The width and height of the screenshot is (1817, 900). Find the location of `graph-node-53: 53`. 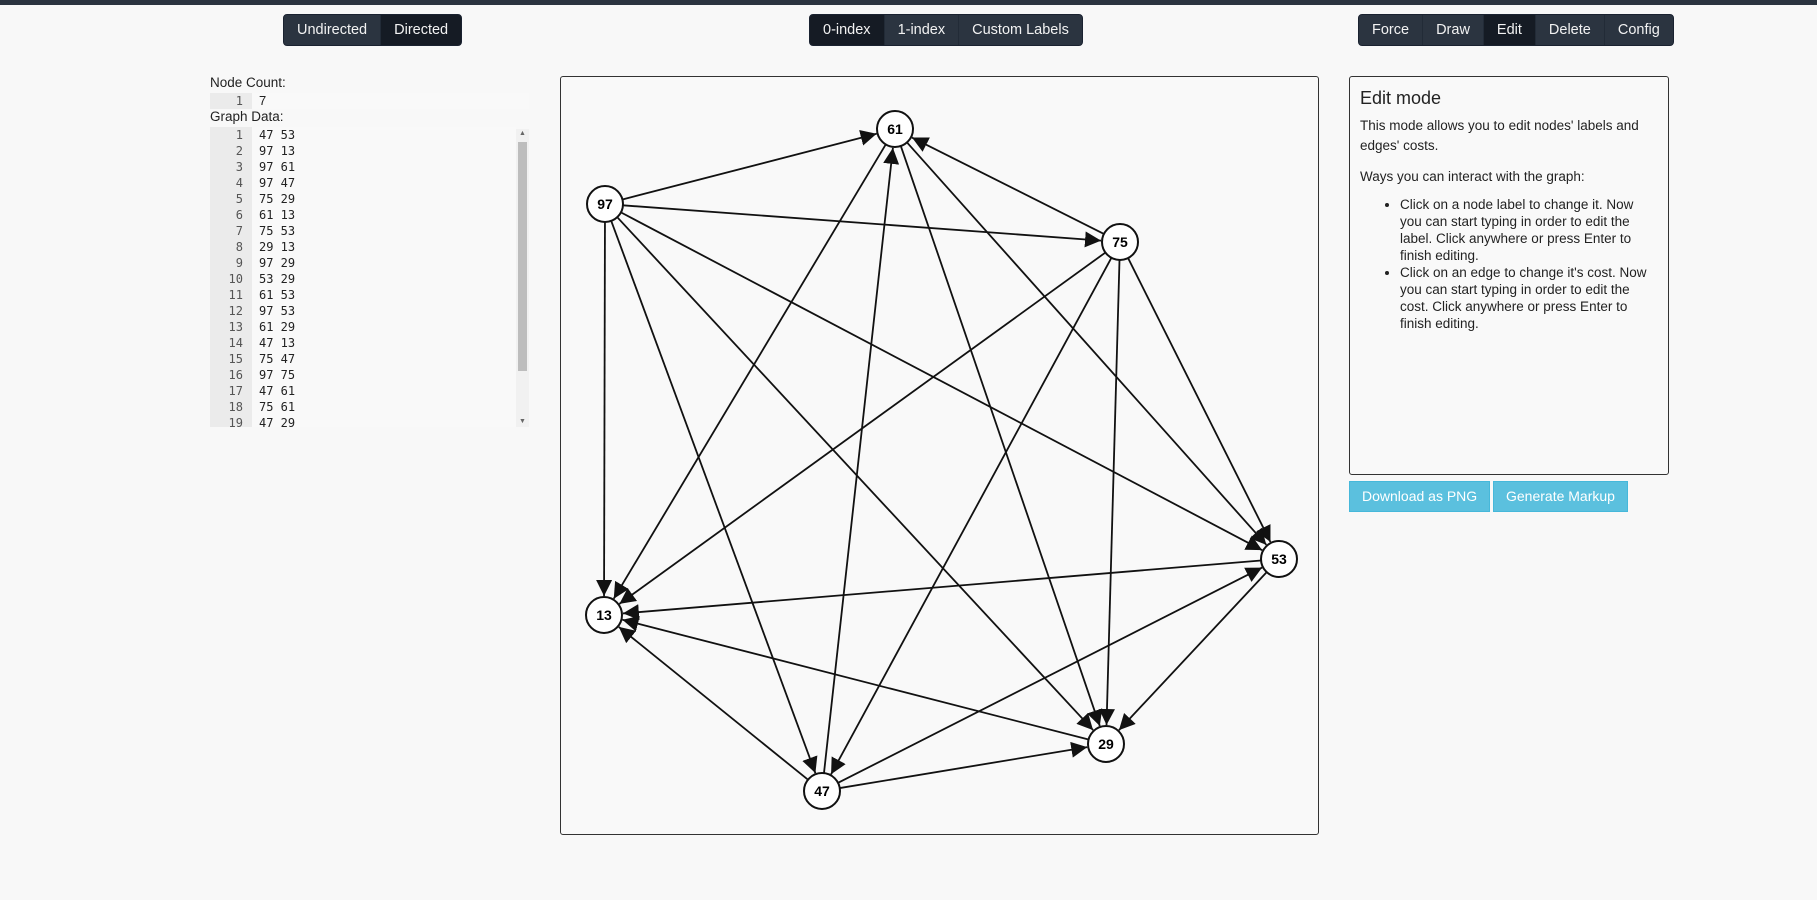

graph-node-53: 53 is located at coordinates (1279, 559).